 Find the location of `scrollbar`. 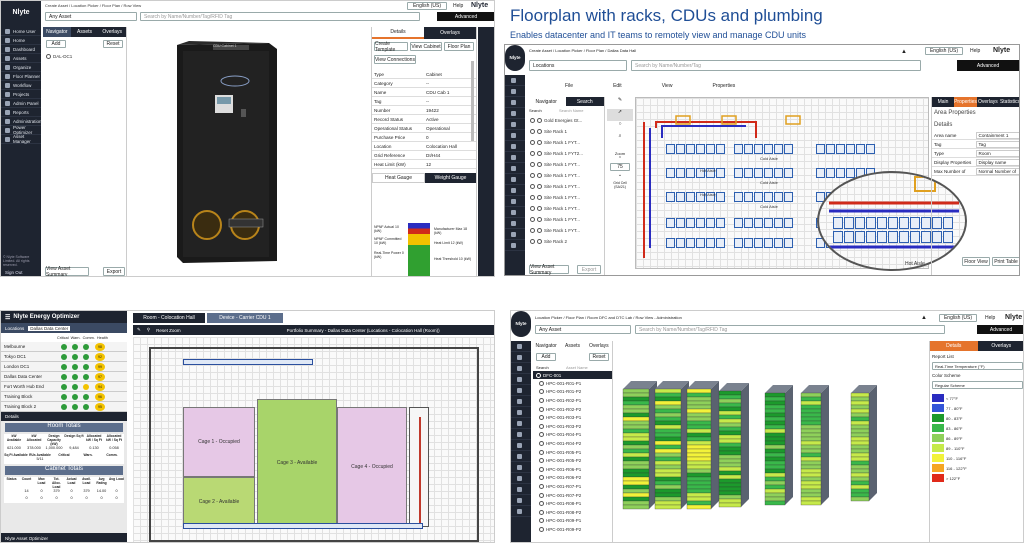

scrollbar is located at coordinates (472, 101).